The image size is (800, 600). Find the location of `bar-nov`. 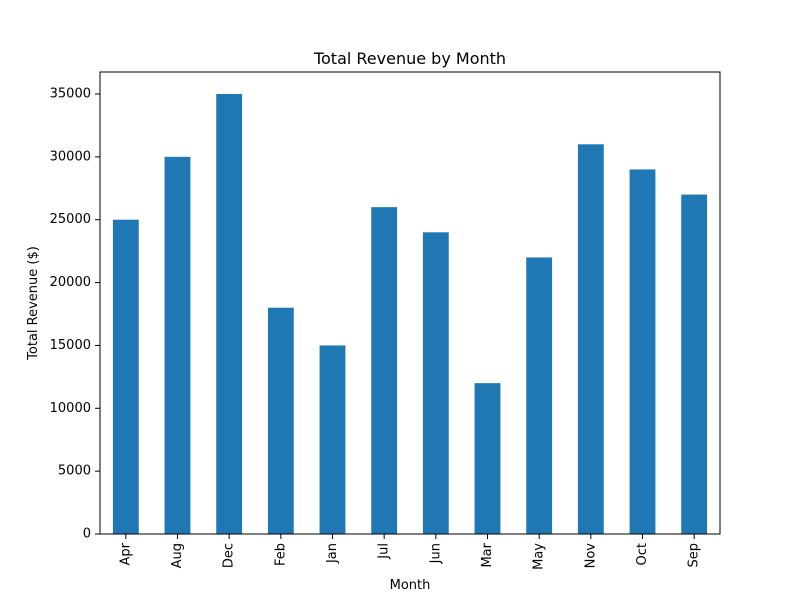

bar-nov is located at coordinates (590, 339).